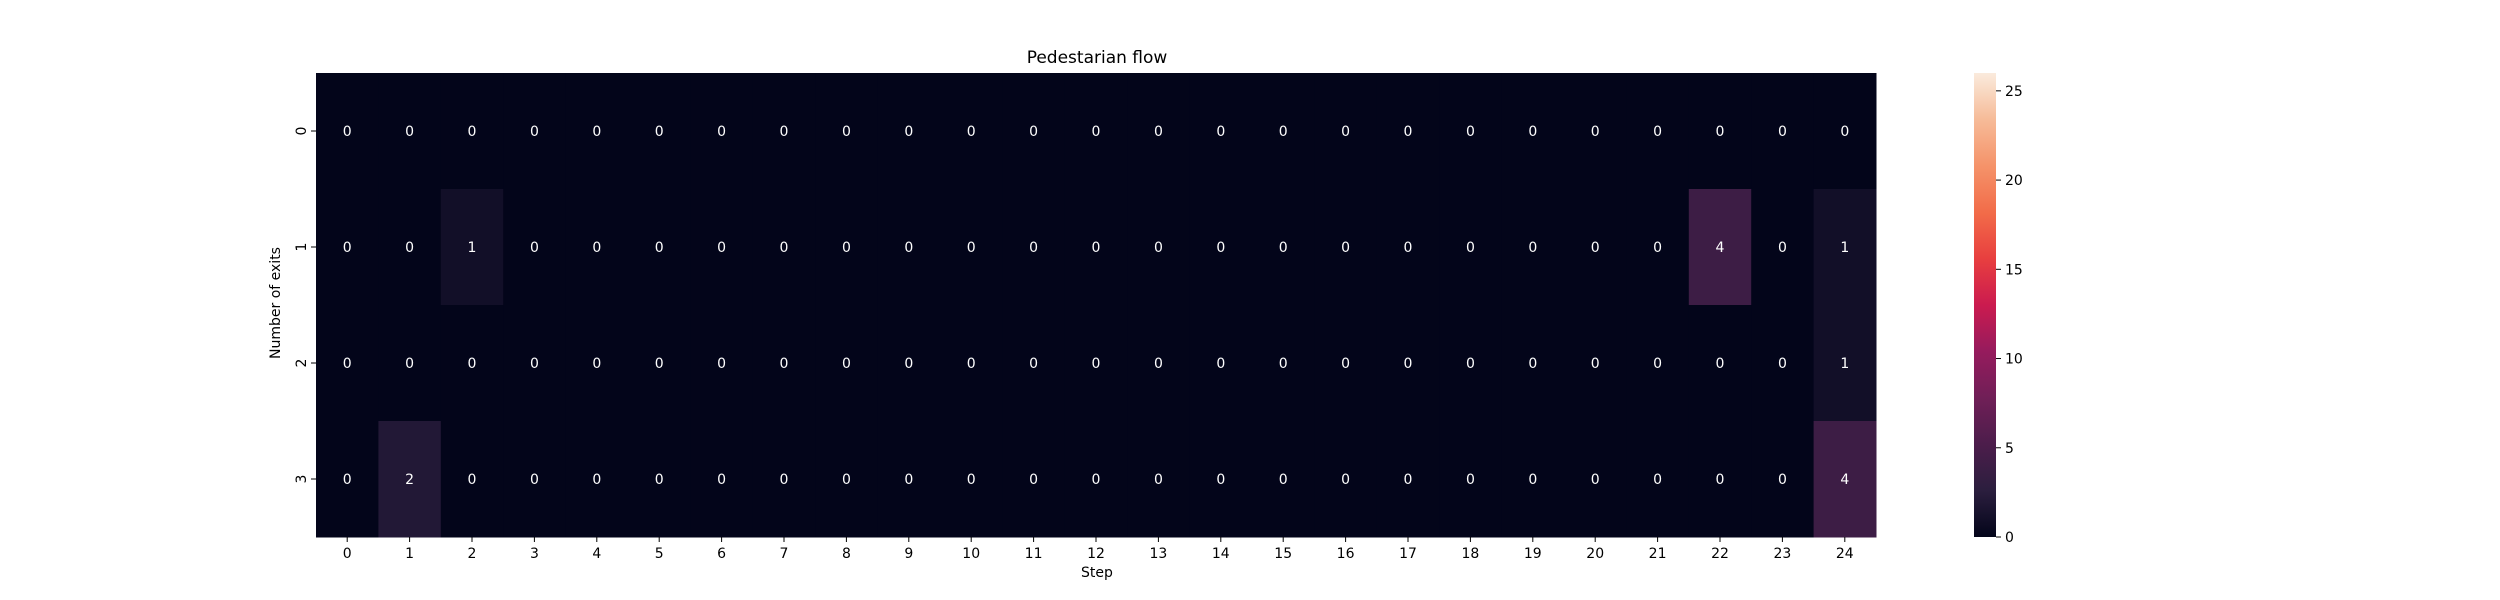 This screenshot has width=2500, height=600. I want to click on colorbar-tick-label: 10, so click(2014, 360).